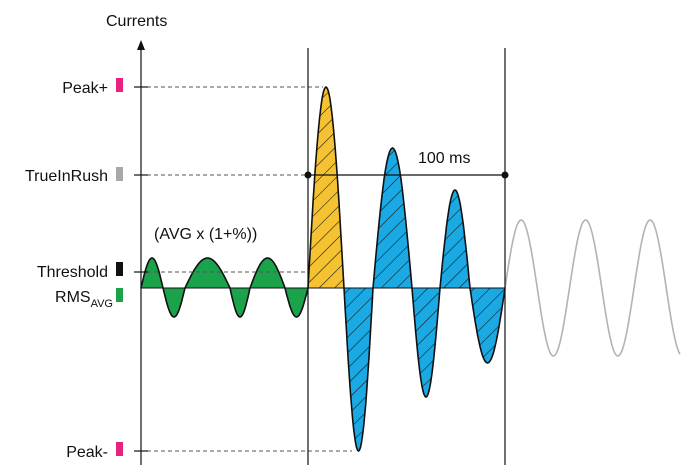 This screenshot has height=472, width=681. I want to click on rms-avg-marker, so click(119, 295).